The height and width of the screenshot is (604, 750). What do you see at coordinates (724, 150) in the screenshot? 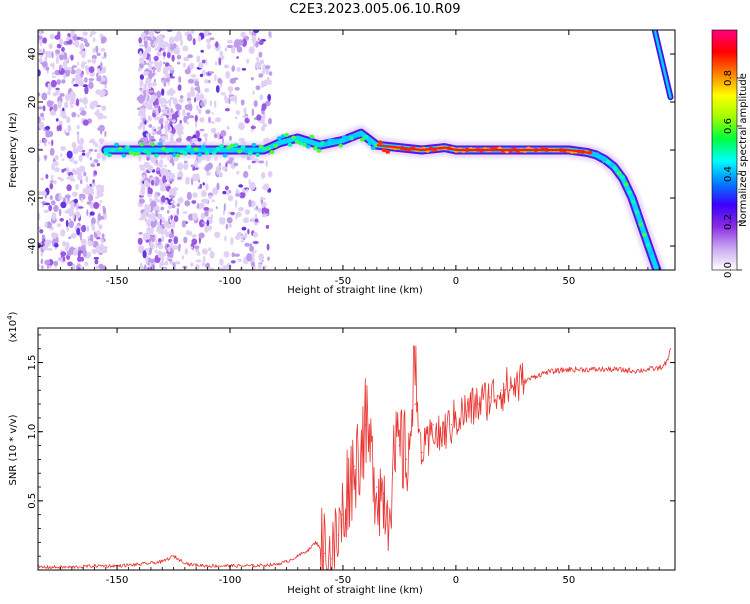
I see `colorbar-gradient` at bounding box center [724, 150].